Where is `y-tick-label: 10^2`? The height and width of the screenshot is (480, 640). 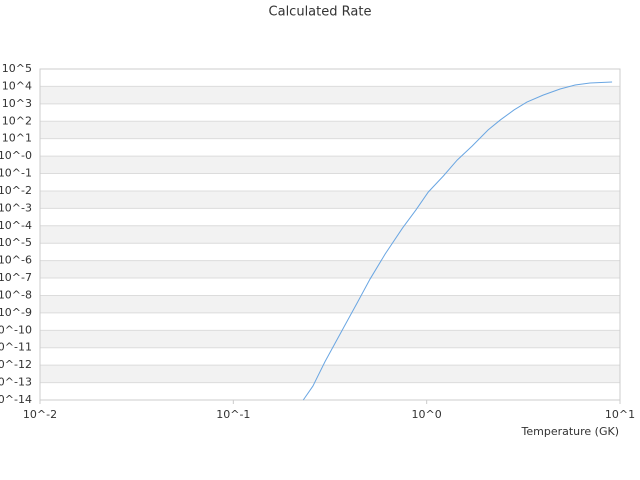 y-tick-label: 10^2 is located at coordinates (17, 120).